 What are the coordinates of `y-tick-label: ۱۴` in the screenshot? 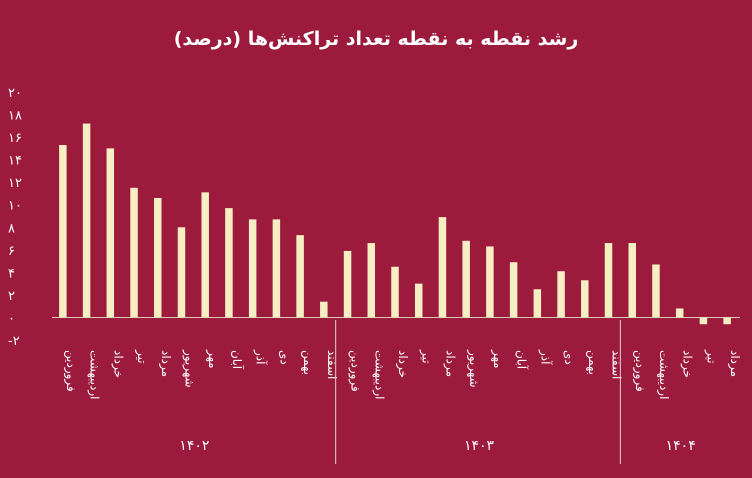 It's located at (15, 161).